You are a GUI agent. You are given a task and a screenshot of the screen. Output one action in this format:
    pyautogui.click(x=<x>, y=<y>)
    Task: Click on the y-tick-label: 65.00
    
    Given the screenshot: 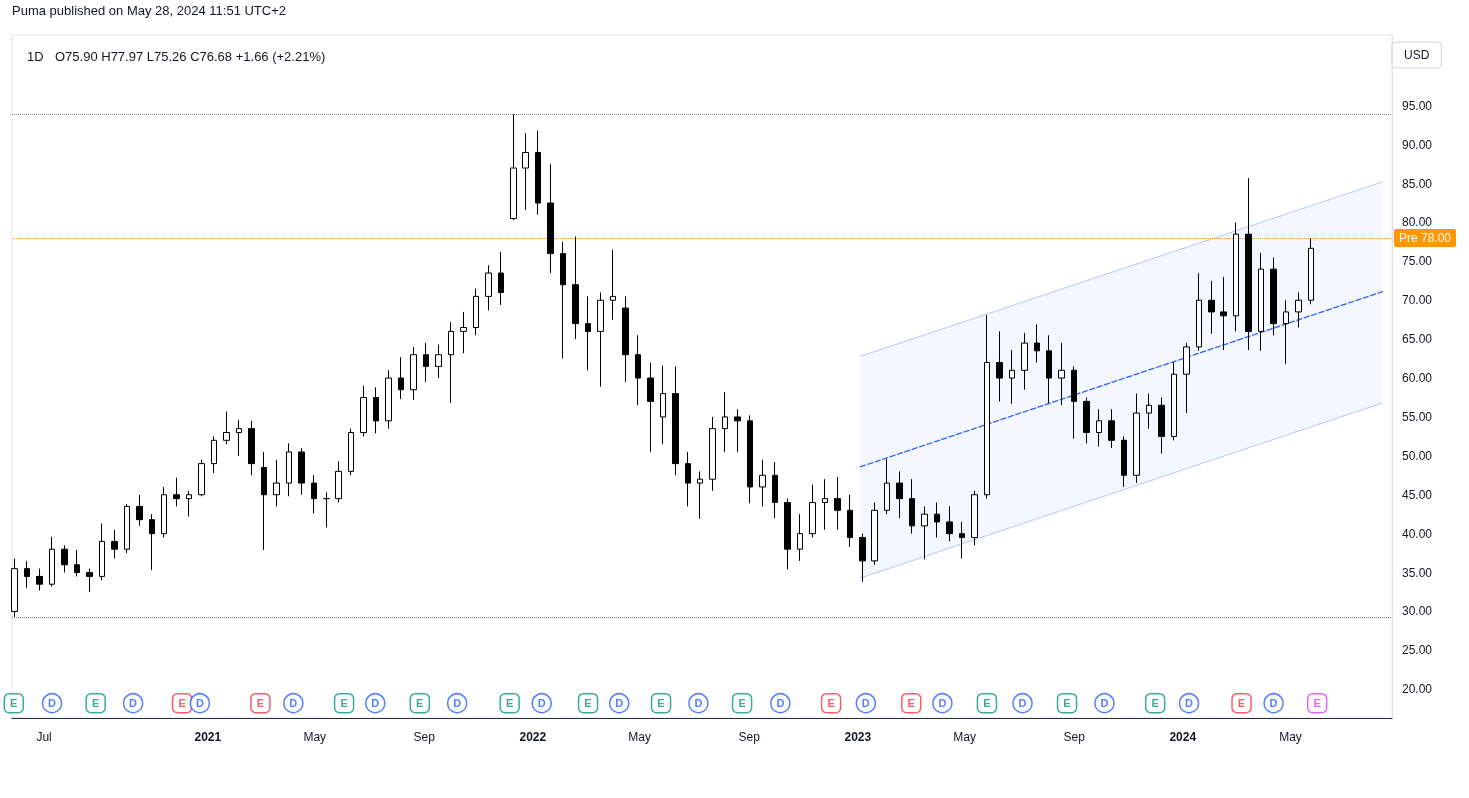 What is the action you would take?
    pyautogui.click(x=1417, y=339)
    